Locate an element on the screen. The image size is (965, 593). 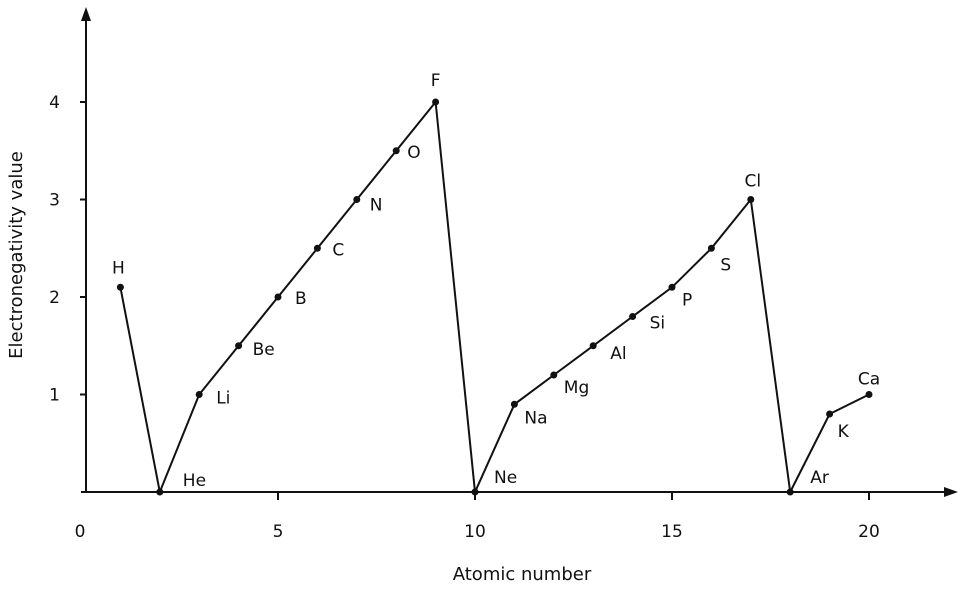
point-label-al: Al is located at coordinates (618, 354).